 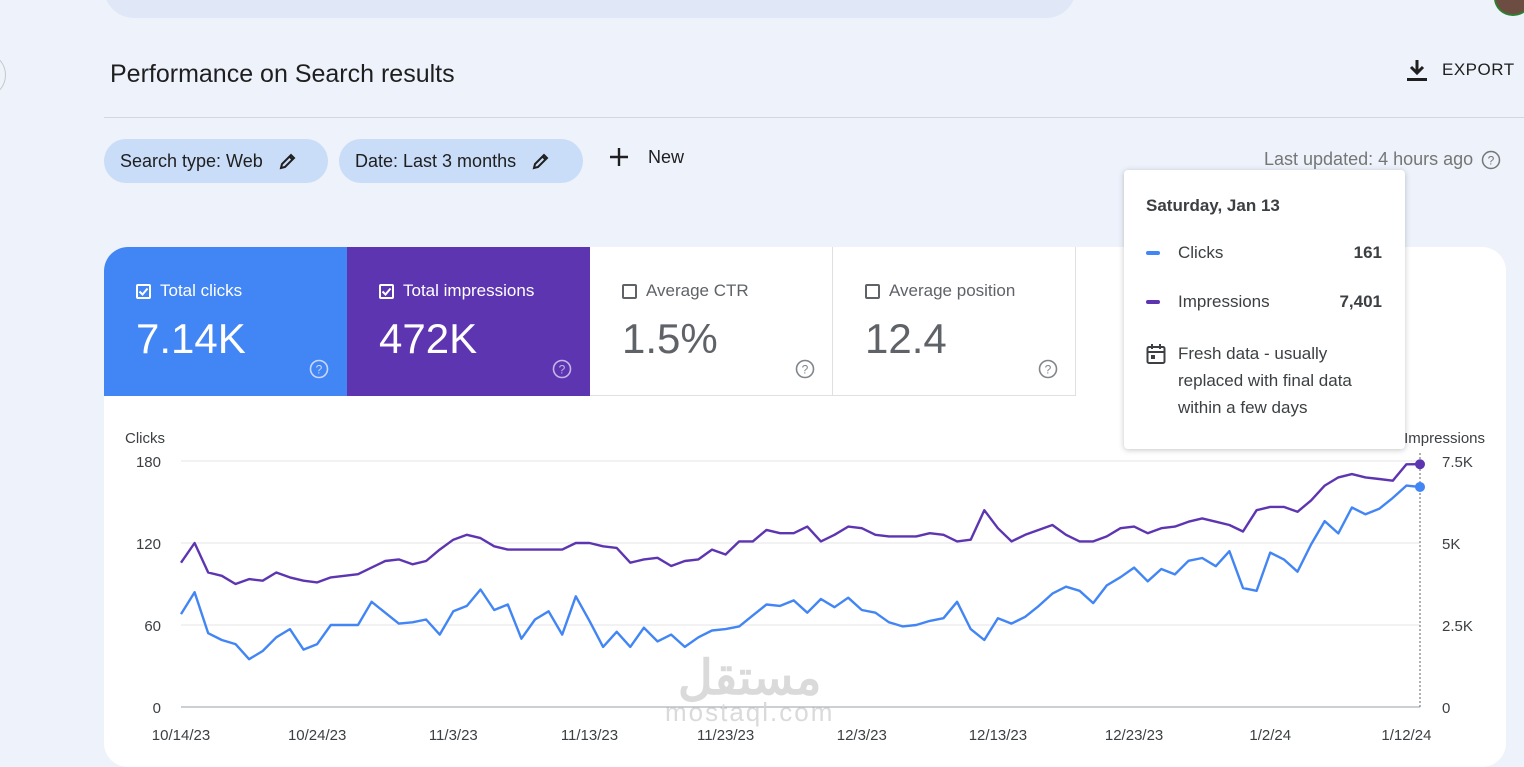 What do you see at coordinates (181, 735) in the screenshot?
I see `x-tick-label: 10/14/23` at bounding box center [181, 735].